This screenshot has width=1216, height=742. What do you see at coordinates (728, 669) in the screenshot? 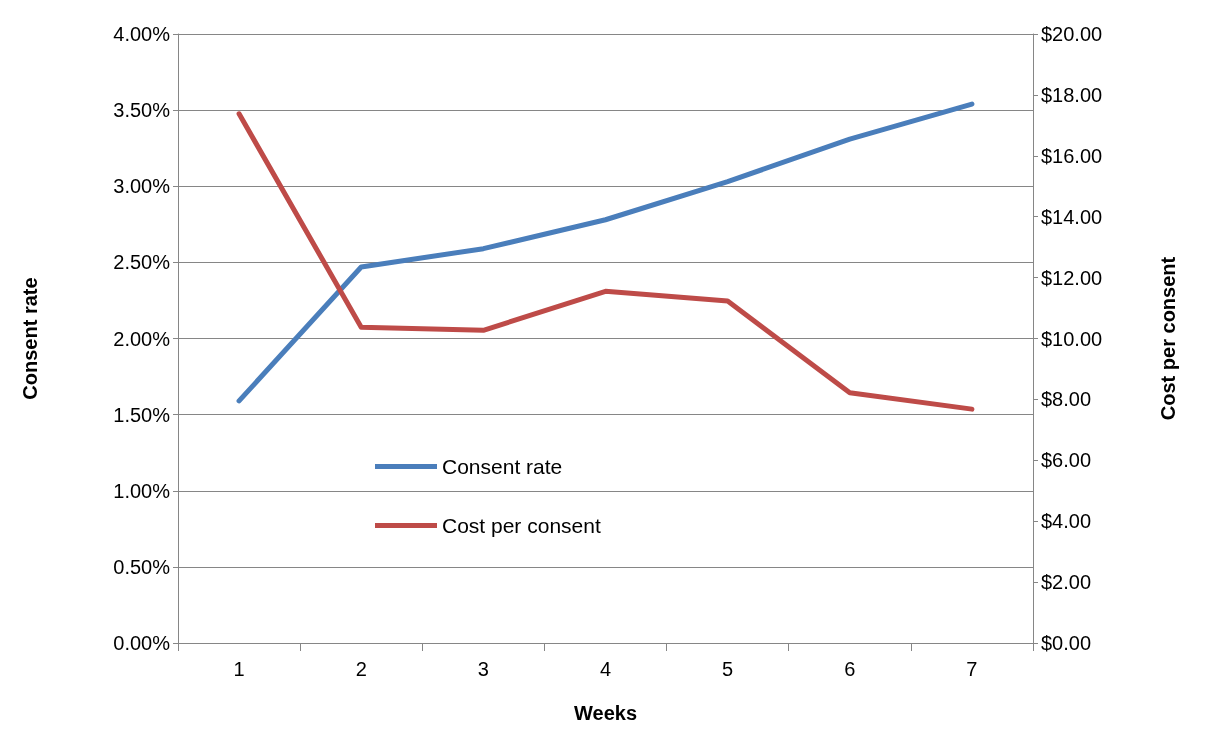
I see `x-tick-label: 5` at bounding box center [728, 669].